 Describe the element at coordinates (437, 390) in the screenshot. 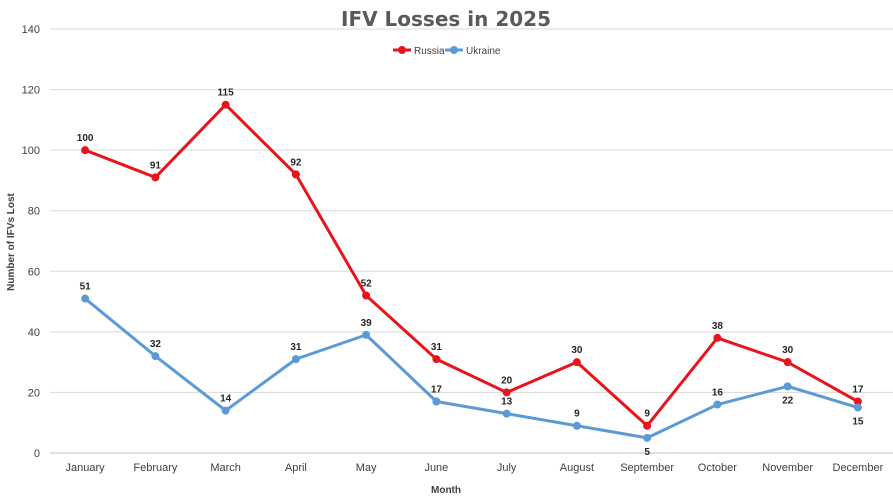

I see `data-label-ukraine: 17` at that location.